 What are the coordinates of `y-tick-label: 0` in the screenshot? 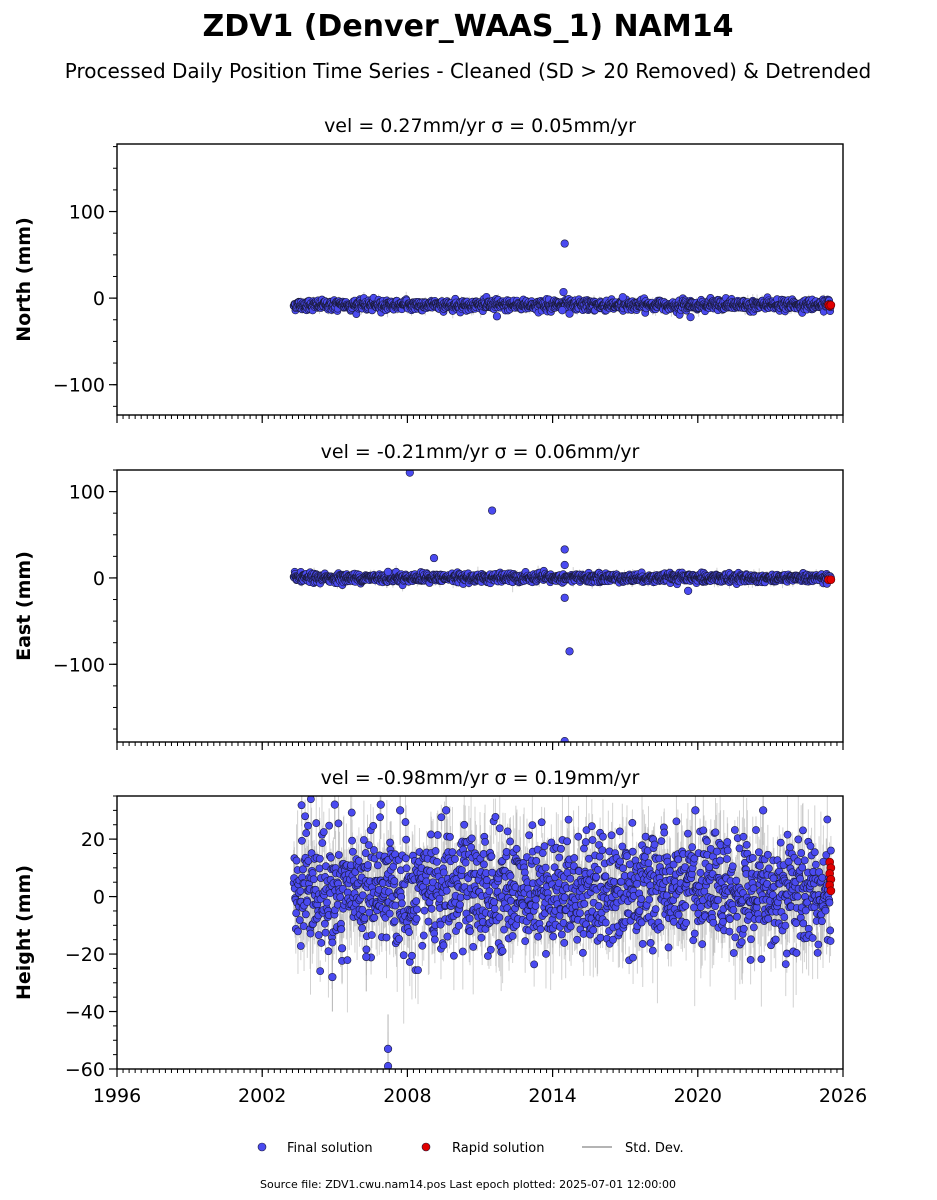 It's located at (99, 299).